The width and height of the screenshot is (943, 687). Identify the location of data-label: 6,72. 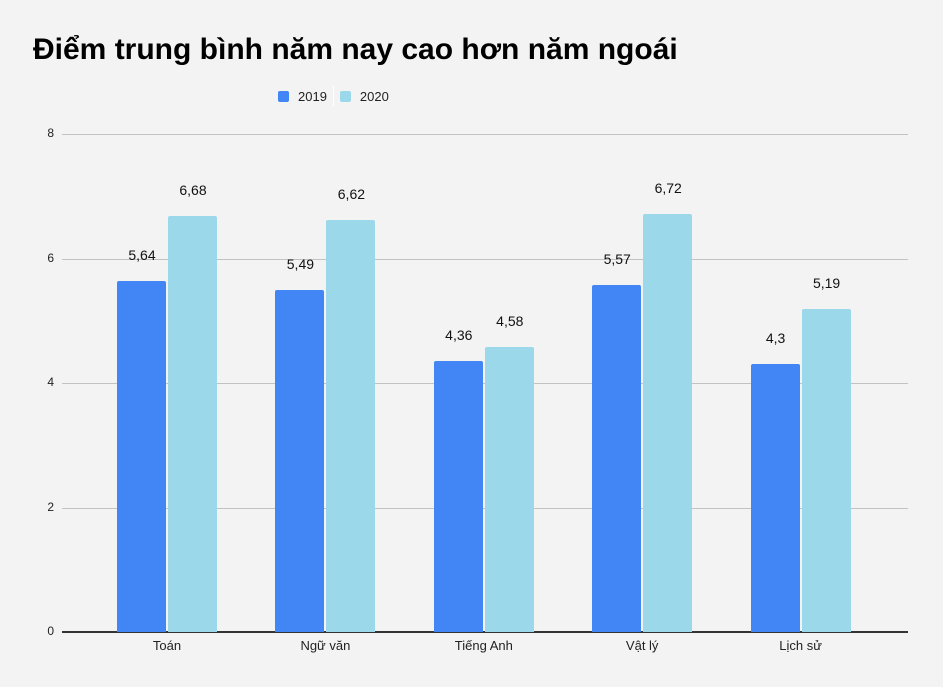
(668, 187).